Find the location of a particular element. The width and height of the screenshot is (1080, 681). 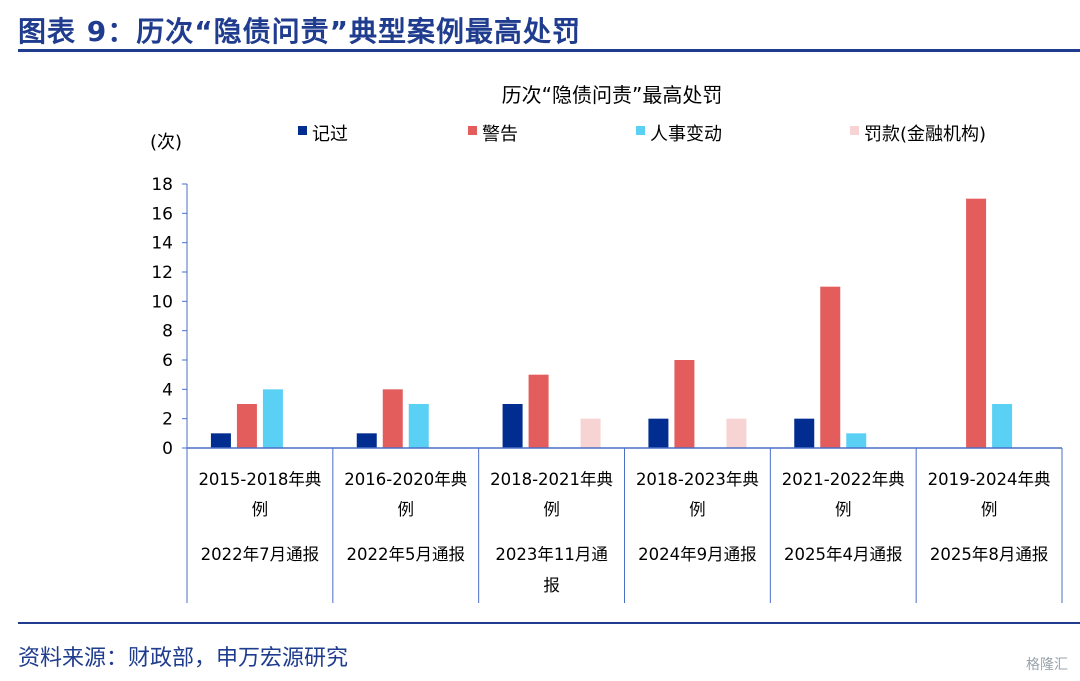

y-tick-label: 8 is located at coordinates (167, 332).